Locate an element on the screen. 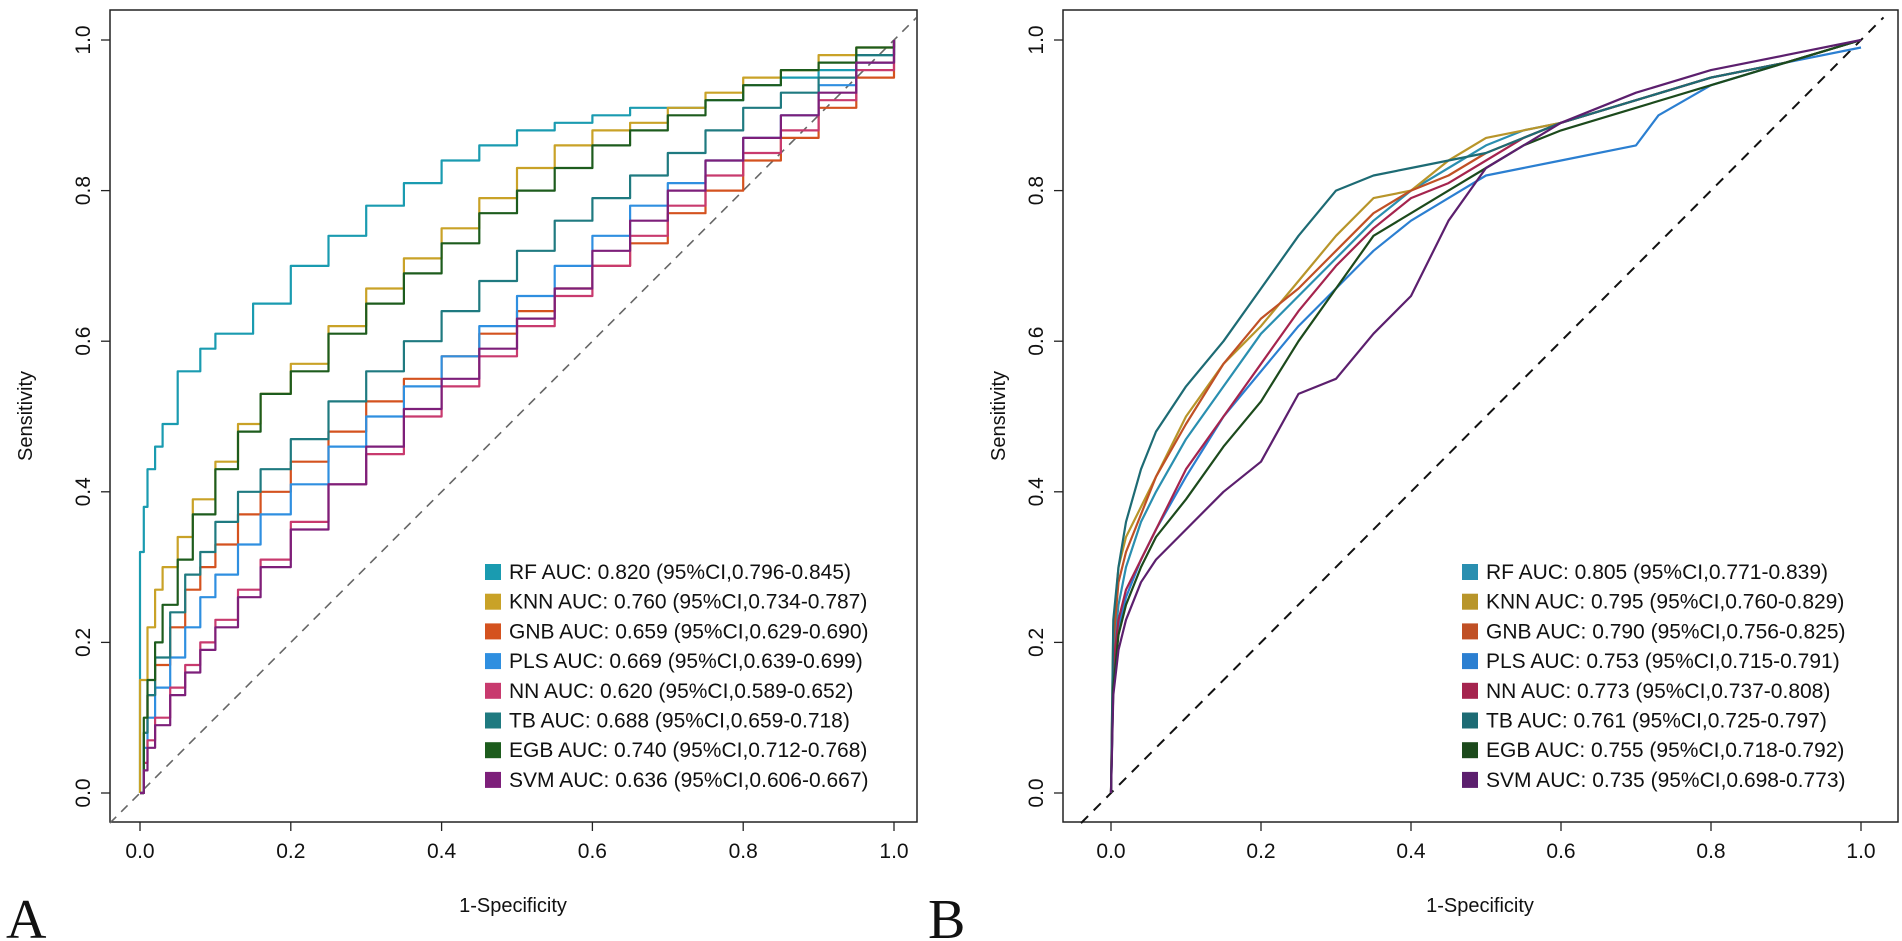 This screenshot has width=1902, height=941. panel-b-legend-label-tb: TB AUC: 0.761 (95%CI,0.725-0.797) is located at coordinates (1656, 721).